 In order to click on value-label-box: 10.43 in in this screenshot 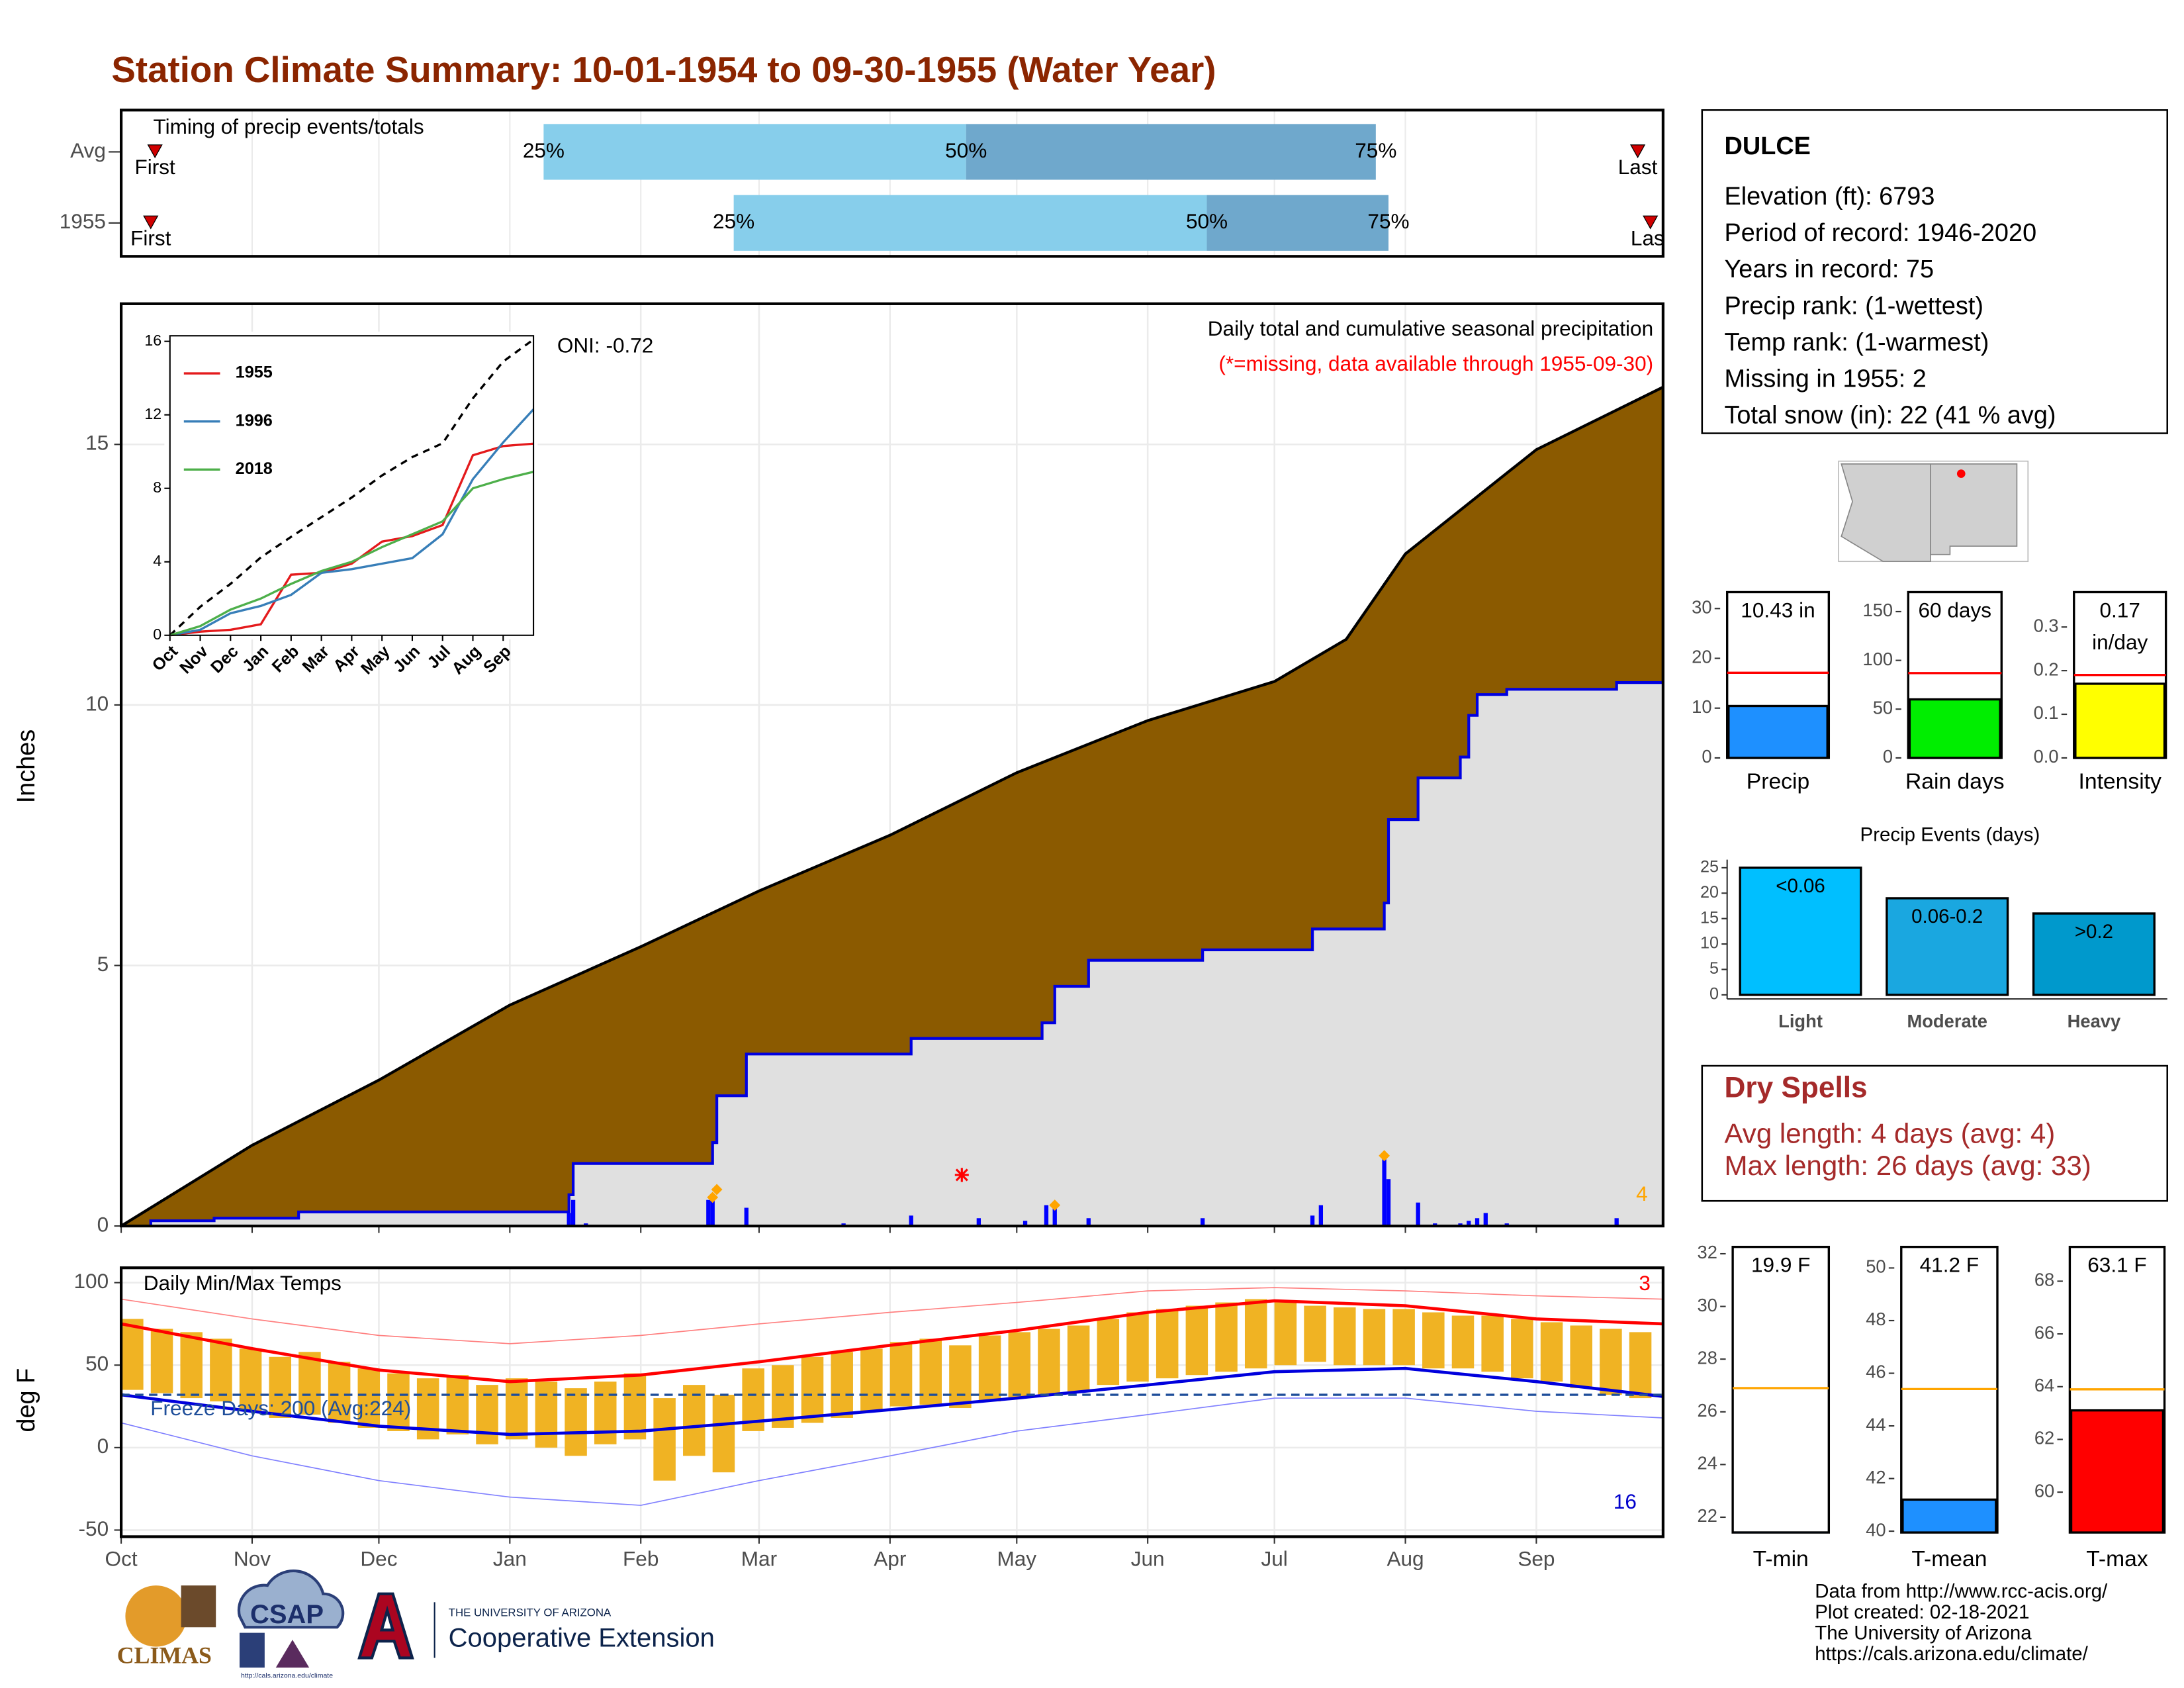, I will do `click(1778, 611)`.